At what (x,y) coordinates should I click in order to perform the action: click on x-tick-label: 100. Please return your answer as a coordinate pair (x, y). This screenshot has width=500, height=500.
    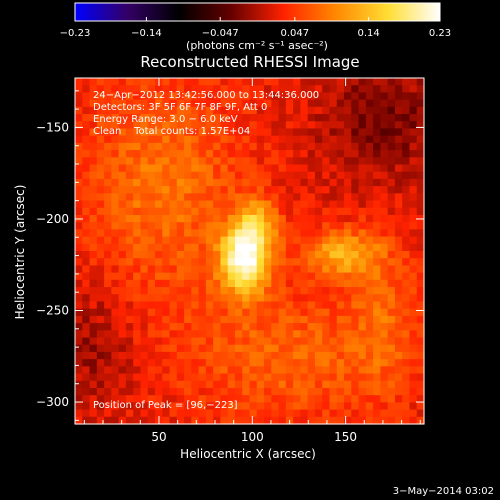
    Looking at the image, I should click on (252, 437).